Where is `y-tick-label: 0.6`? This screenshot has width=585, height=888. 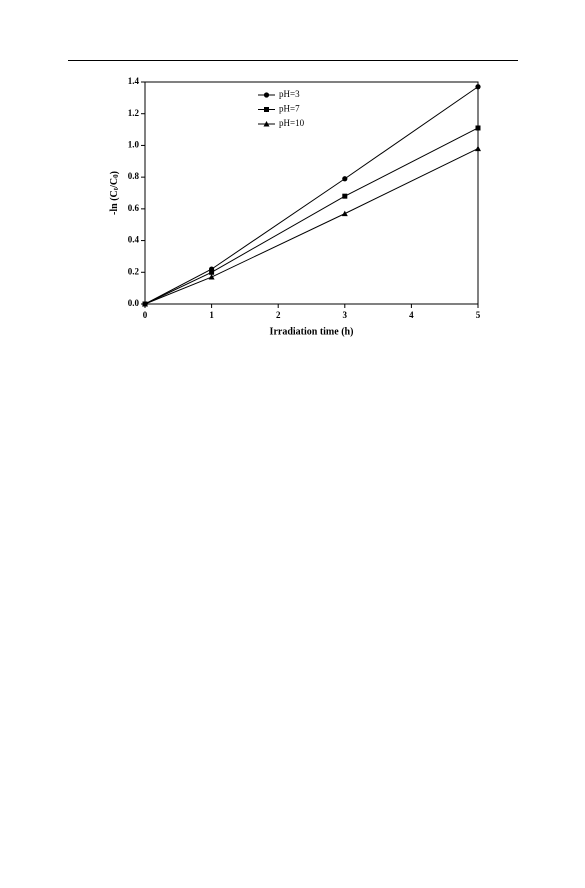 y-tick-label: 0.6 is located at coordinates (134, 208).